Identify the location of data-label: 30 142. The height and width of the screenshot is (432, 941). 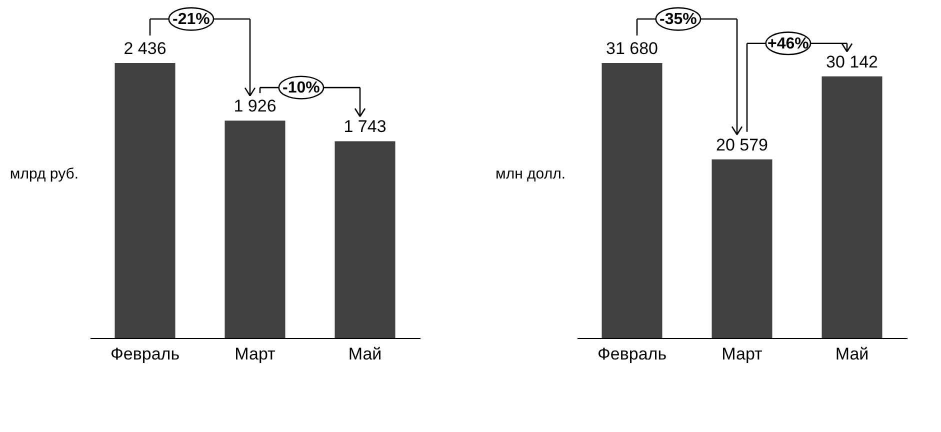
(852, 62).